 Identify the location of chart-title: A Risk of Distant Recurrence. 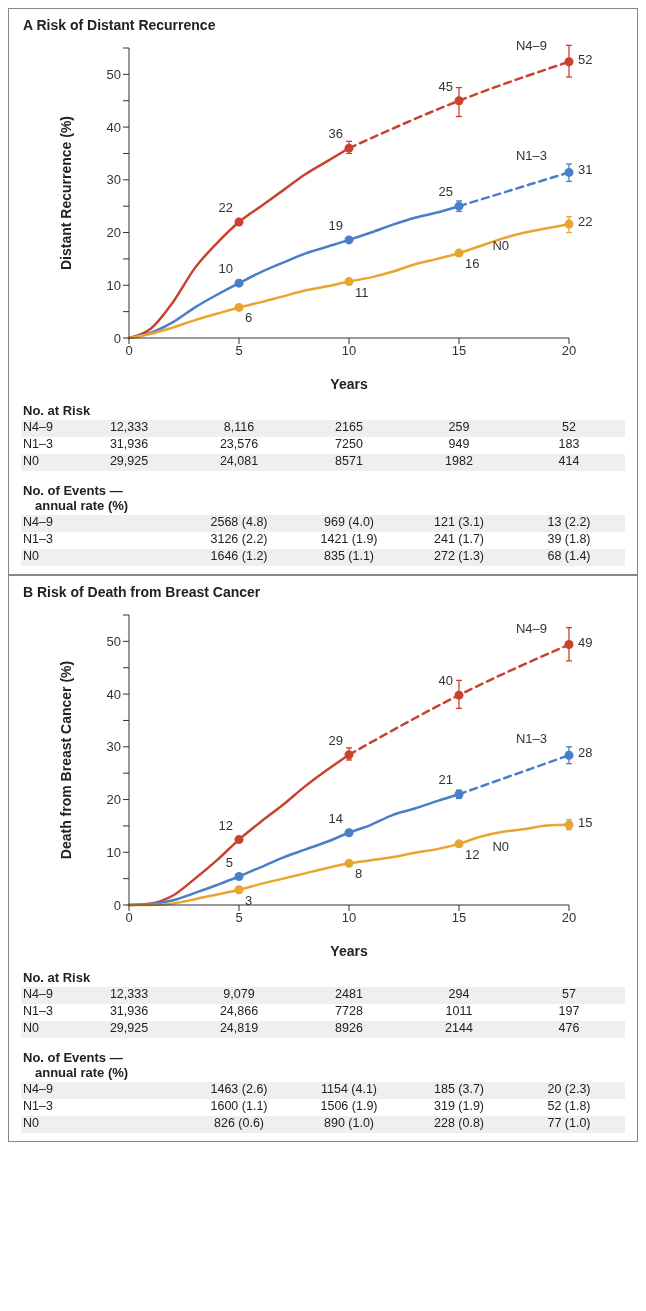
(119, 25).